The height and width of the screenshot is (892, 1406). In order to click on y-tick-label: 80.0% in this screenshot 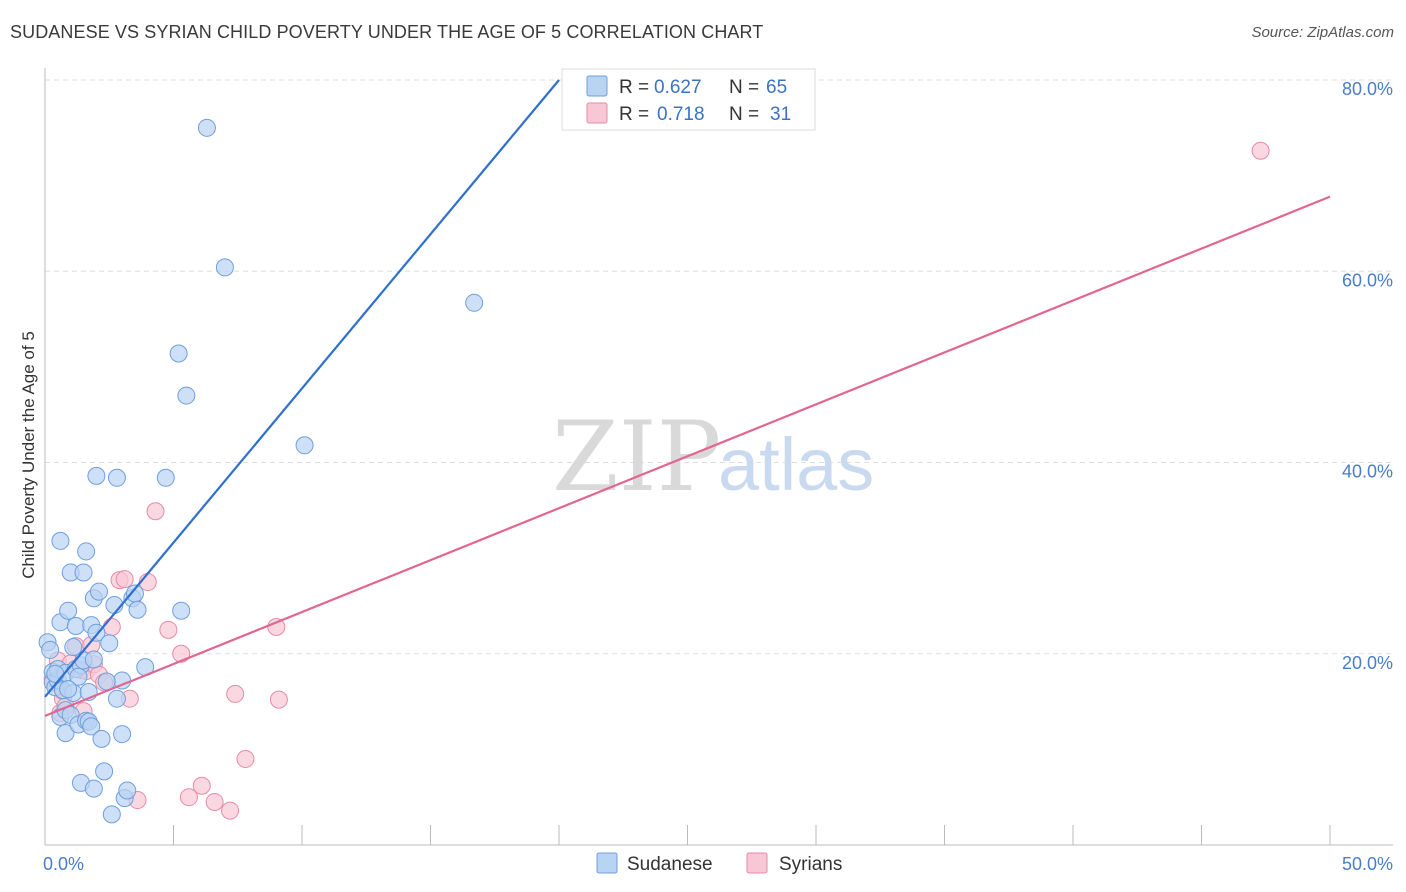, I will do `click(1367, 89)`.